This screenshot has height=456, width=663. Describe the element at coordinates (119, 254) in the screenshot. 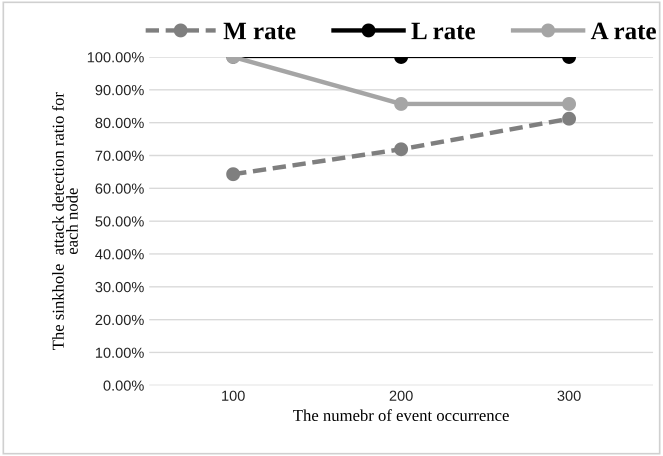

I see `y-tick-label: 40.00%` at that location.